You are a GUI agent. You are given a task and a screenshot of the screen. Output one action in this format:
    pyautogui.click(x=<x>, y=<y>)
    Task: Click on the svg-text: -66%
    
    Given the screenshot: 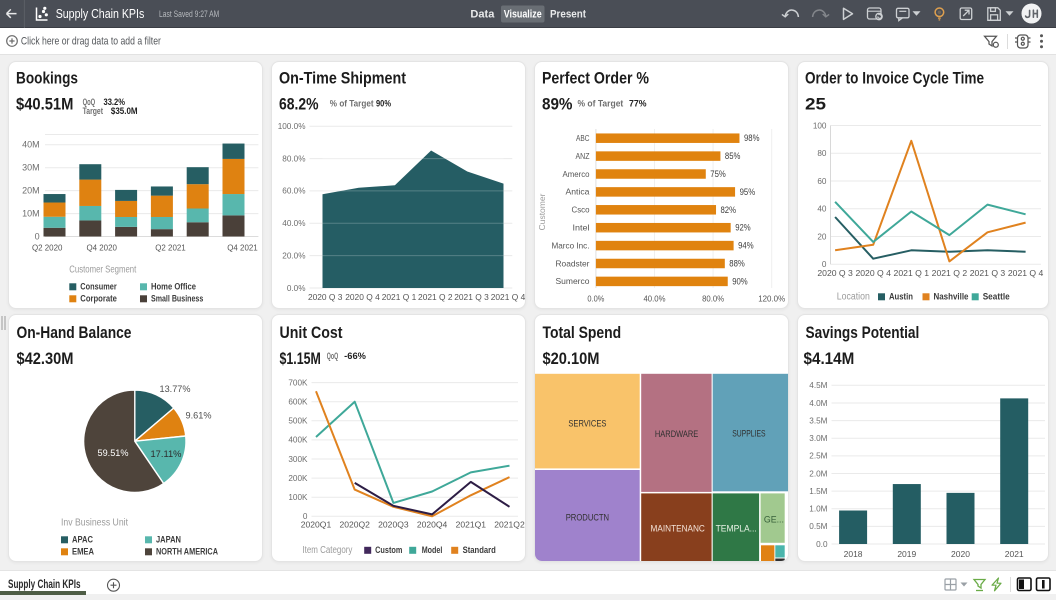 What is the action you would take?
    pyautogui.click(x=355, y=356)
    